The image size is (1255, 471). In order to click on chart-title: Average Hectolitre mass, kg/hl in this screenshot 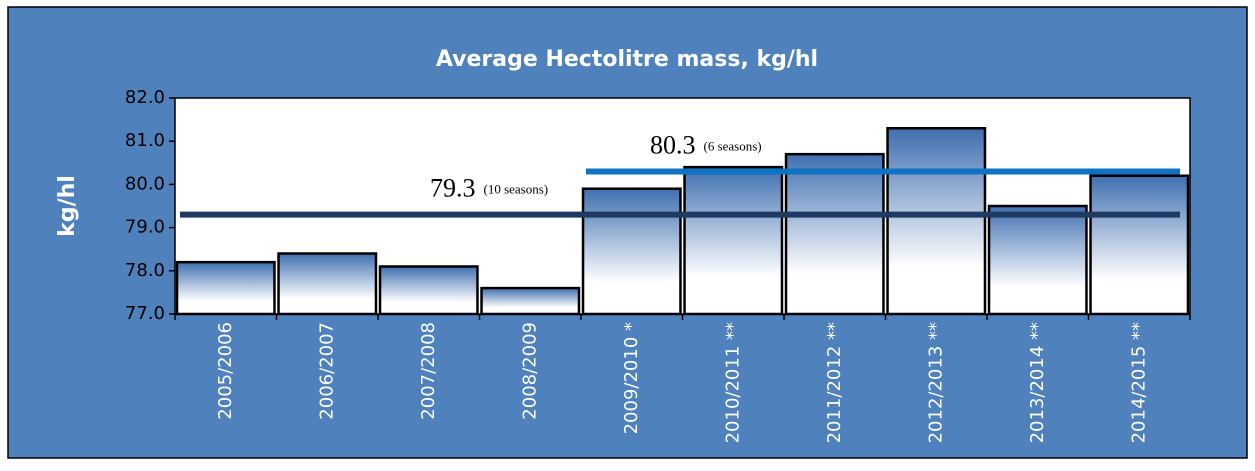, I will do `click(627, 59)`.